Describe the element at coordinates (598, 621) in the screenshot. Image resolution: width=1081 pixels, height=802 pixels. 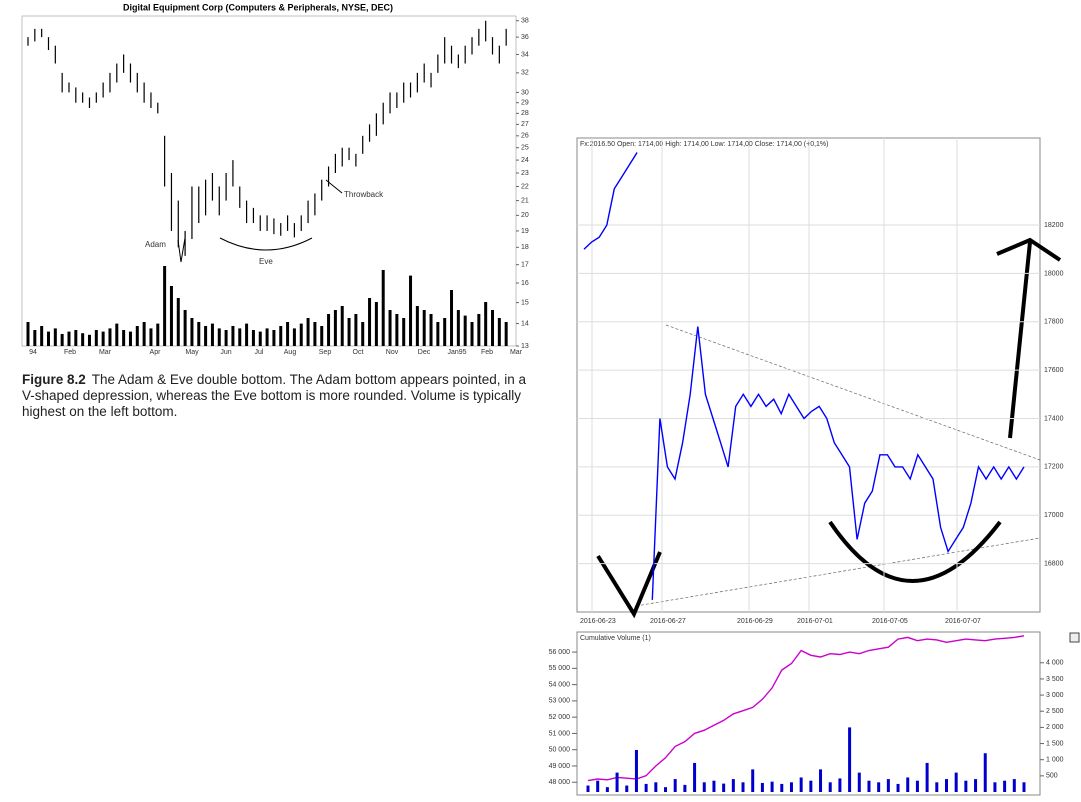
I see `x-tick-label: 2016-06-23` at that location.